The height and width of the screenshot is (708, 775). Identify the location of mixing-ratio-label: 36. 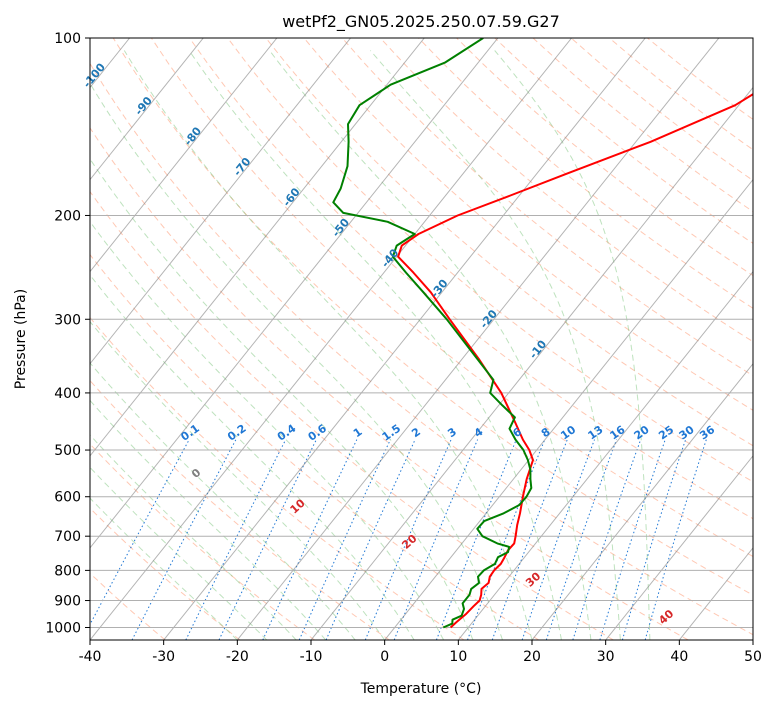
(707, 433).